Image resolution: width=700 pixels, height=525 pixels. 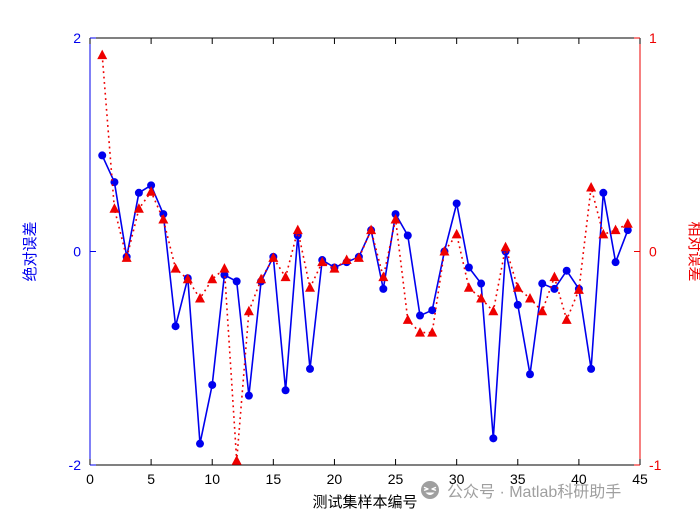 I want to click on x-tick-label: 20, so click(x=335, y=479).